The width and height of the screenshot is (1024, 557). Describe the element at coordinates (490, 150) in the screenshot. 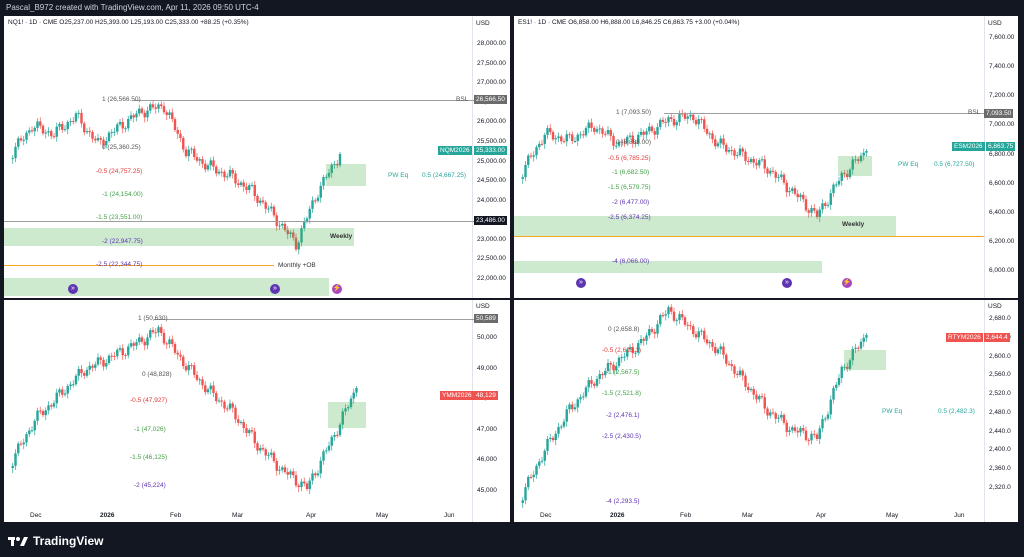

I see `nq-price-value-tag: 25,333.00` at that location.